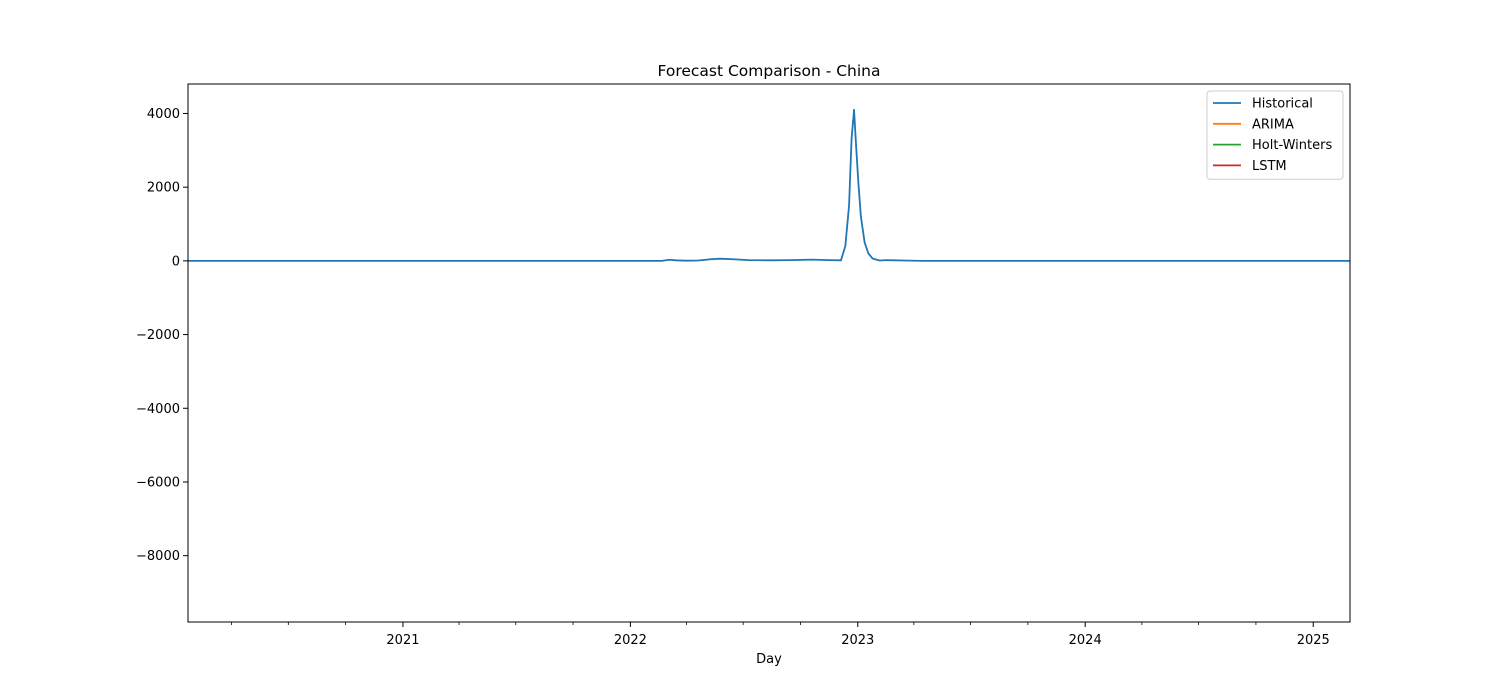 This screenshot has height=700, width=1500. Describe the element at coordinates (1282, 104) in the screenshot. I see `legend-label-historical: Historical` at that location.